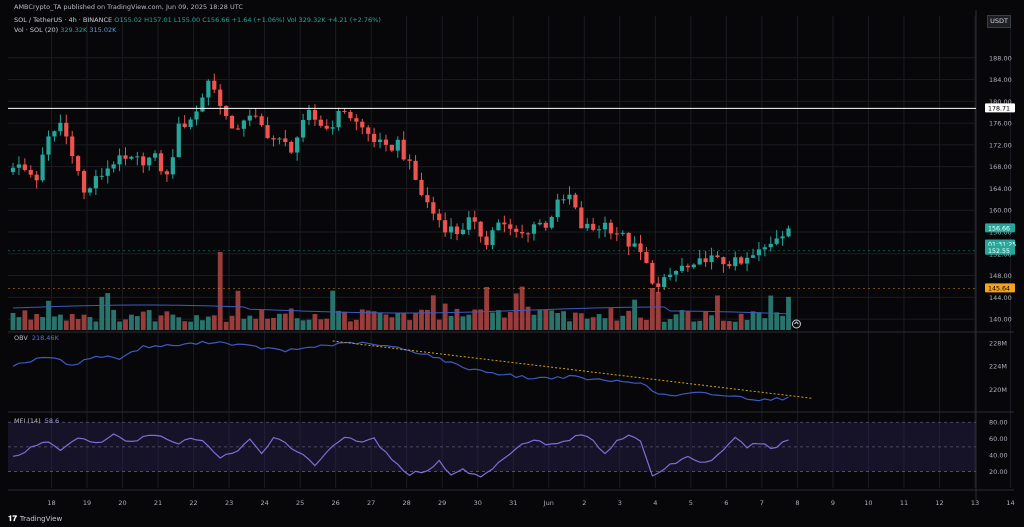 The height and width of the screenshot is (527, 1024). What do you see at coordinates (796, 324) in the screenshot?
I see `replay-icon` at bounding box center [796, 324].